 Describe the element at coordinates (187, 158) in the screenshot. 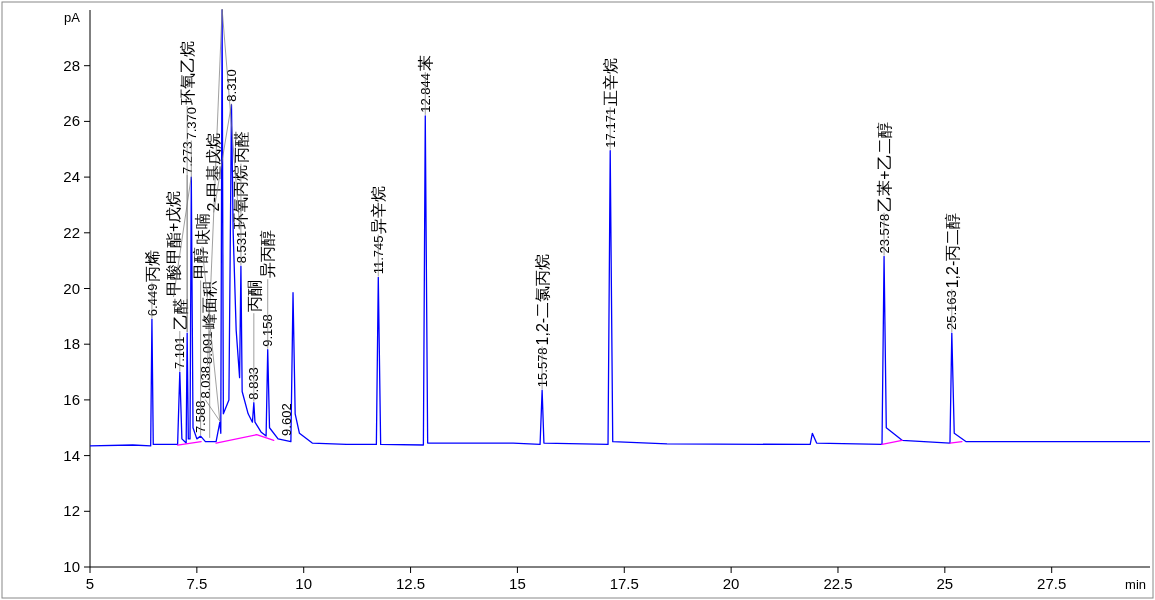

I see `annotation: 7.273` at that location.